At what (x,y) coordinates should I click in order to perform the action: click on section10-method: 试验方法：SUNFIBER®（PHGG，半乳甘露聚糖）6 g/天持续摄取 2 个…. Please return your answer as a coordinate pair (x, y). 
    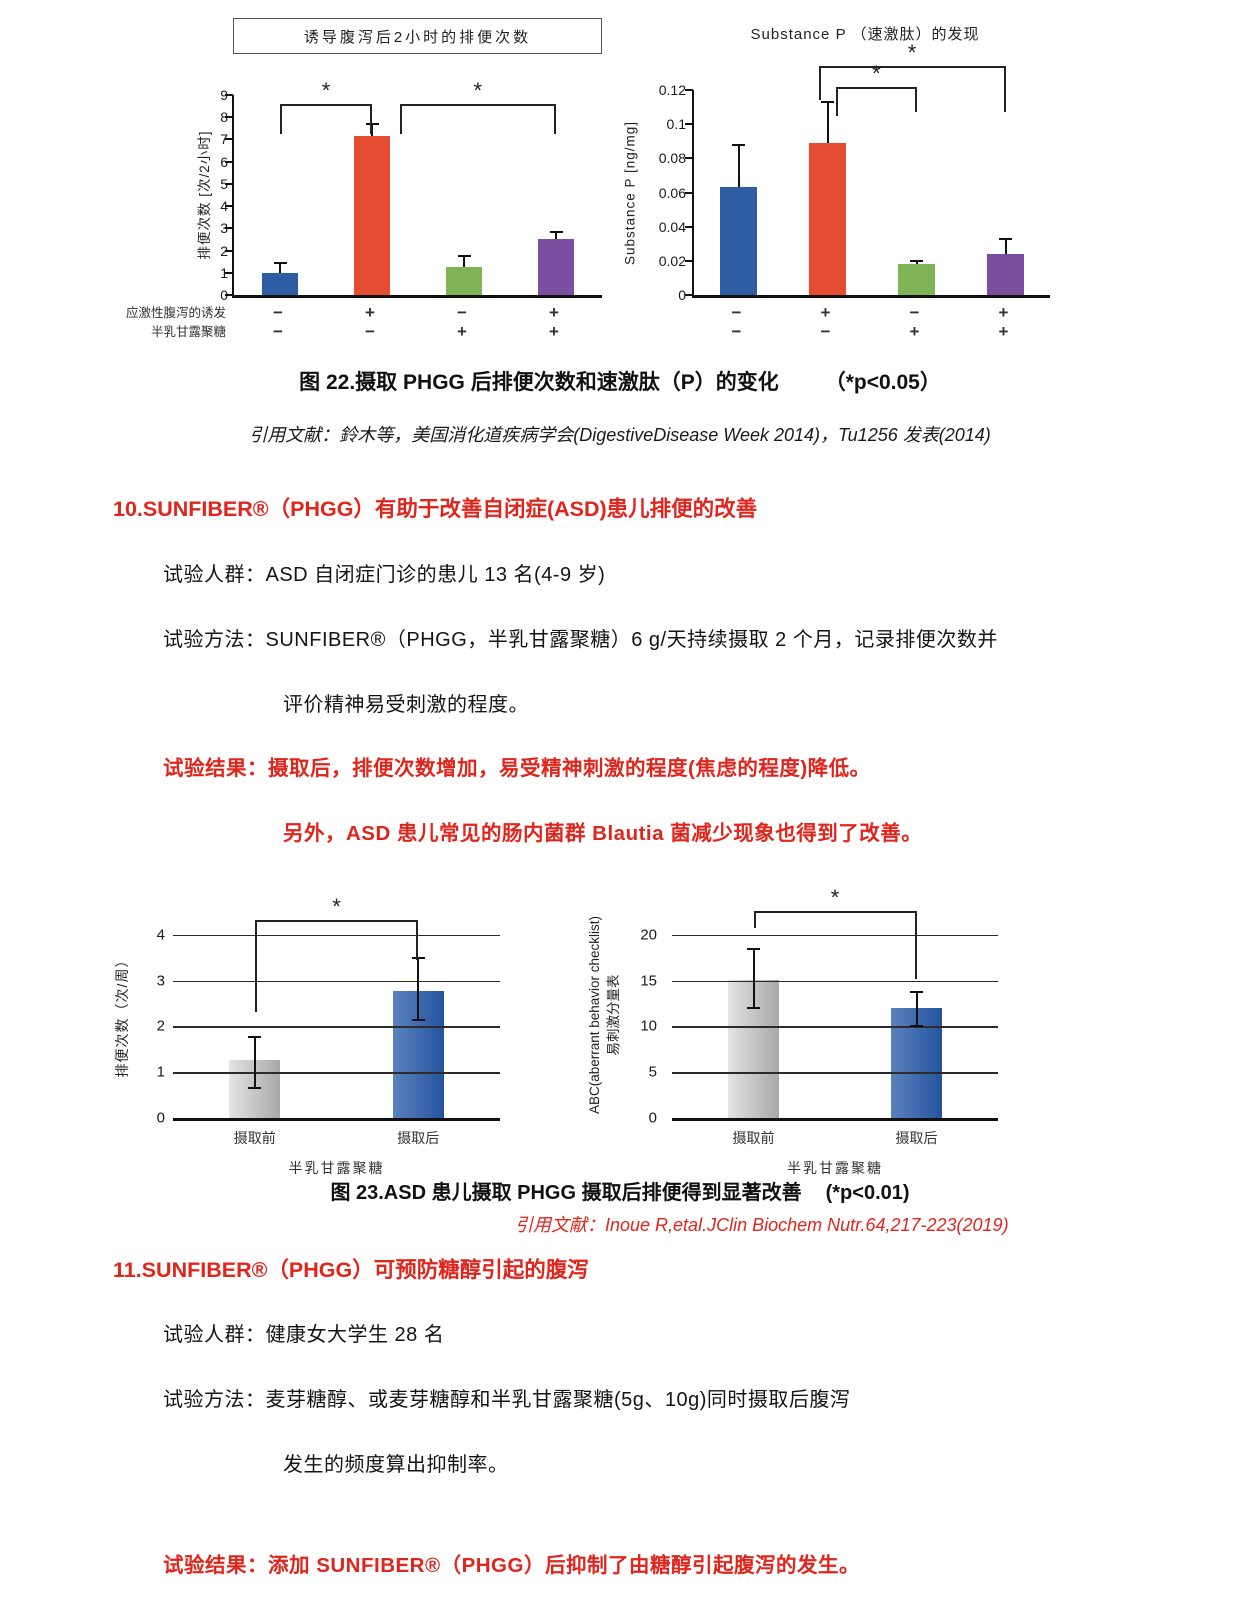
    Looking at the image, I should click on (580, 640).